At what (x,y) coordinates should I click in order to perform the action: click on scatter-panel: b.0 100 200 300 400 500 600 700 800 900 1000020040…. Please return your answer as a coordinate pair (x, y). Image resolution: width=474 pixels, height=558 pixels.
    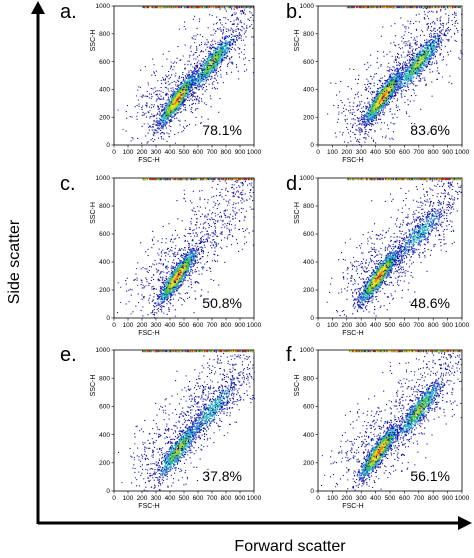
    Looking at the image, I should click on (378, 82).